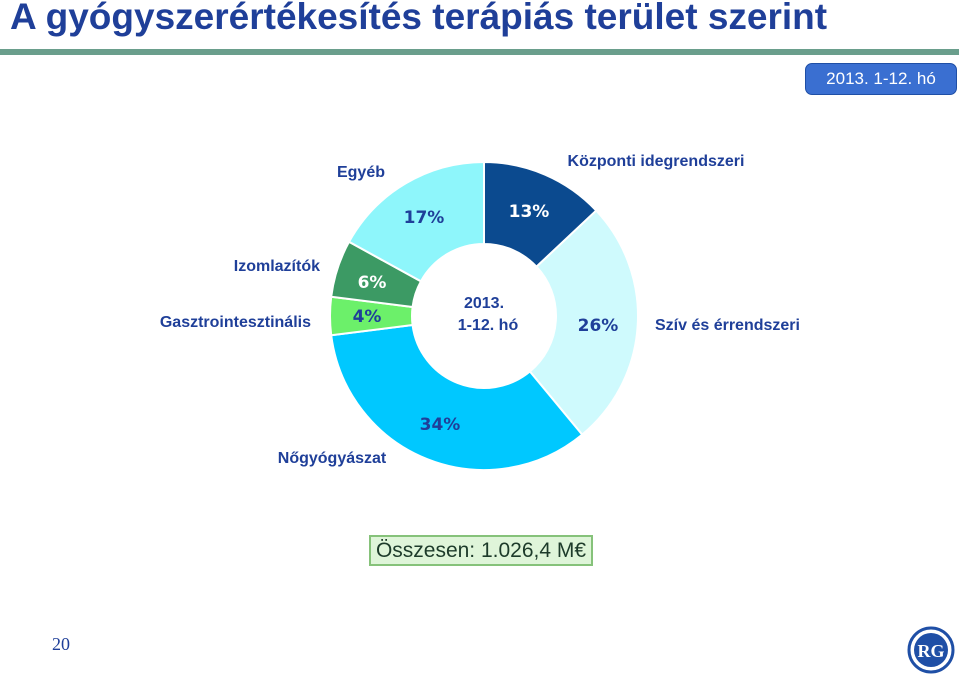  I want to click on slice-category-label-2: Szív és érrendszeri, so click(727, 325).